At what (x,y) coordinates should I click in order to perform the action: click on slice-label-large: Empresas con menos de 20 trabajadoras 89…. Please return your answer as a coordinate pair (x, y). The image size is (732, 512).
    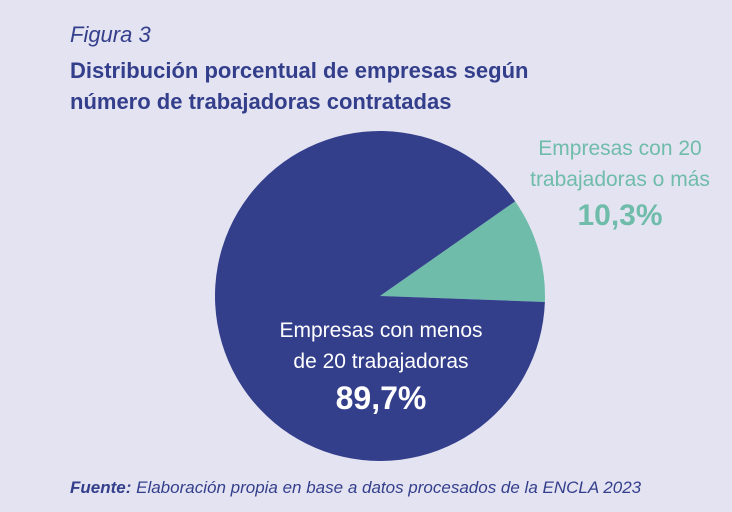
    Looking at the image, I should click on (380, 367).